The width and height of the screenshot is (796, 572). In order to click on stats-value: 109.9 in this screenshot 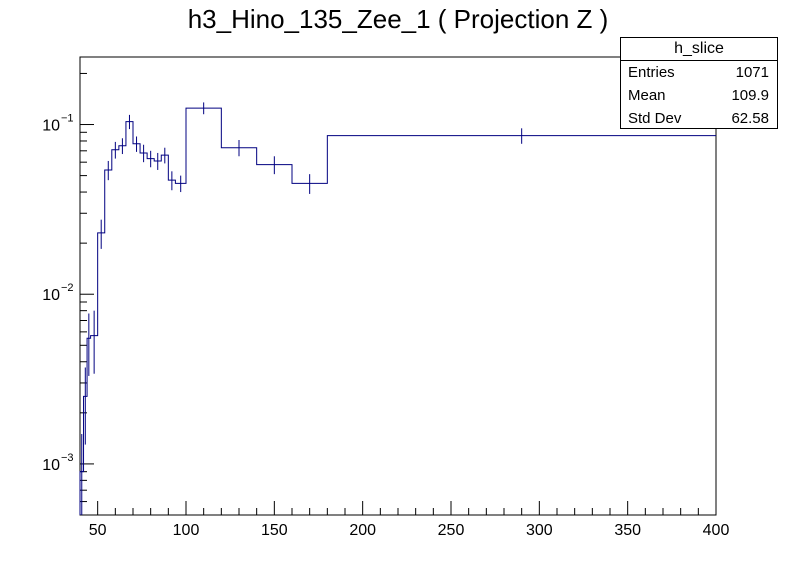, I will do `click(750, 95)`.